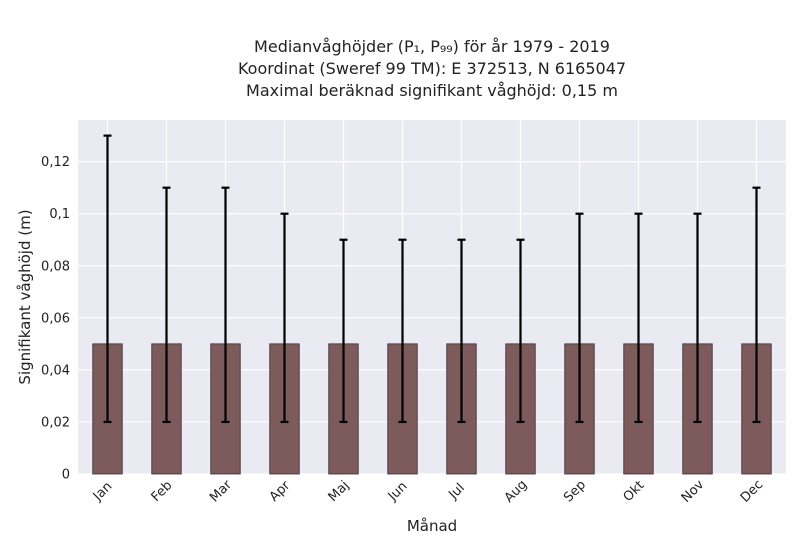 This screenshot has height=554, width=800. What do you see at coordinates (752, 491) in the screenshot?
I see `x-tick-label: Dec` at bounding box center [752, 491].